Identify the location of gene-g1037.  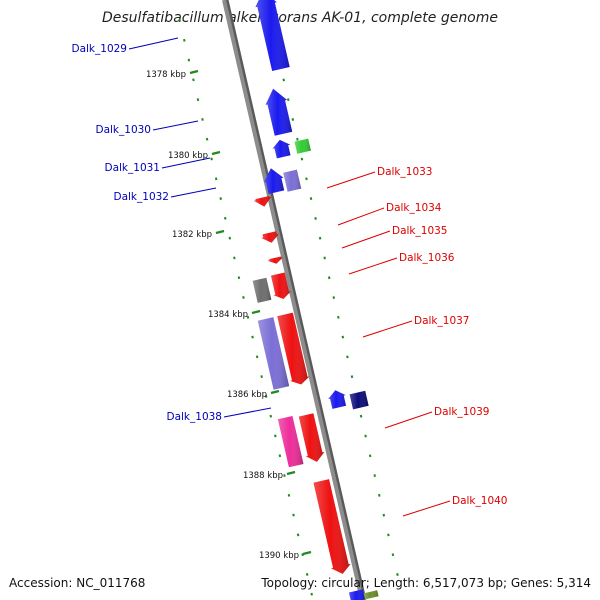
(273, 353).